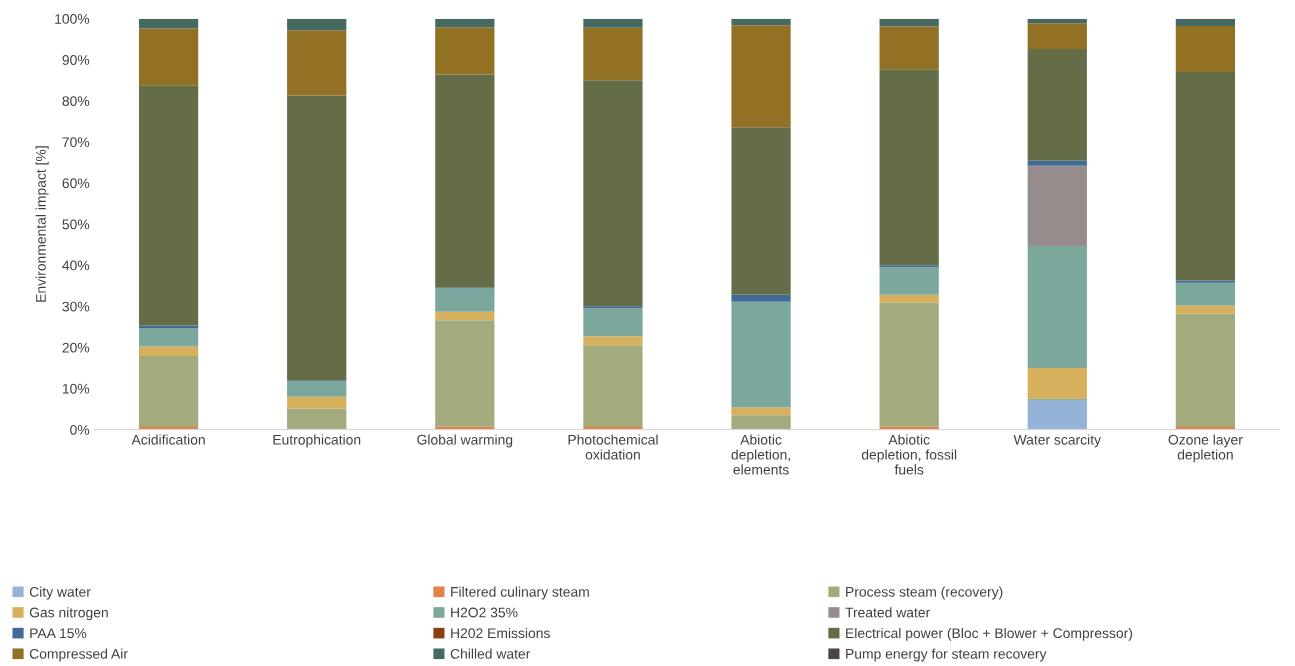  Describe the element at coordinates (76, 142) in the screenshot. I see `y-tick-label: 70%` at that location.